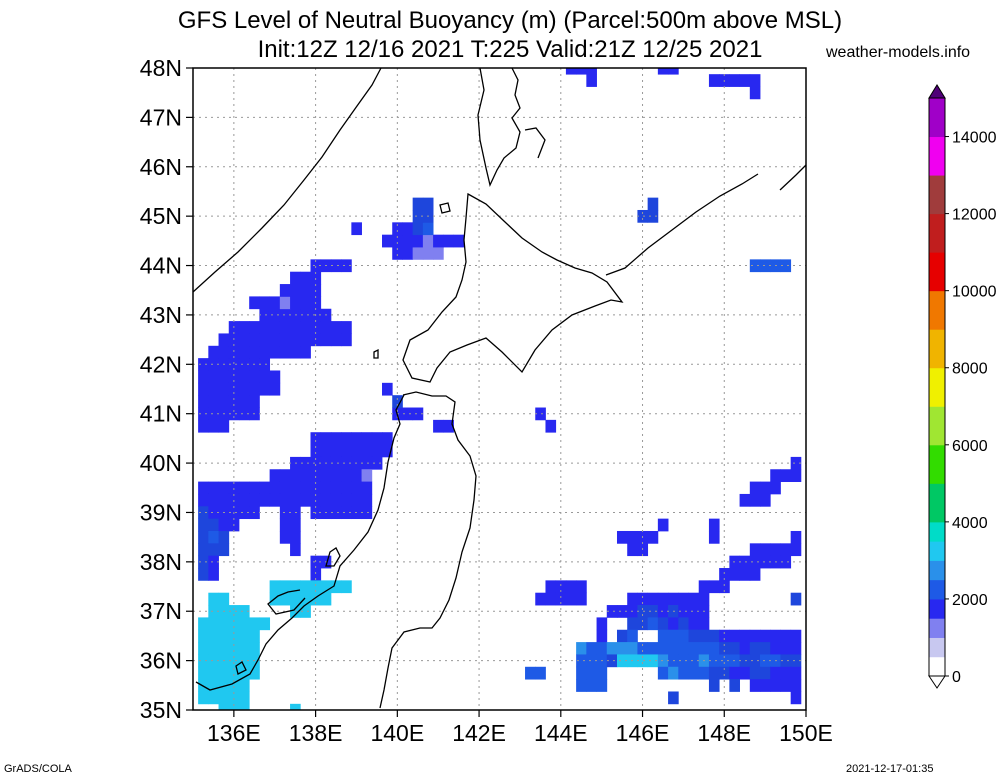 This screenshot has height=779, width=1000. What do you see at coordinates (499, 127) in the screenshot?
I see `coastline-sakhalin` at bounding box center [499, 127].